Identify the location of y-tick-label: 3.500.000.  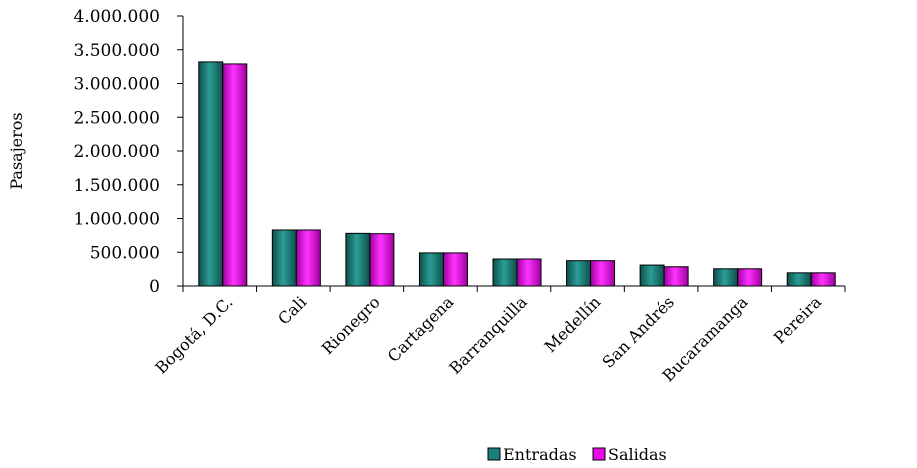
(116, 51).